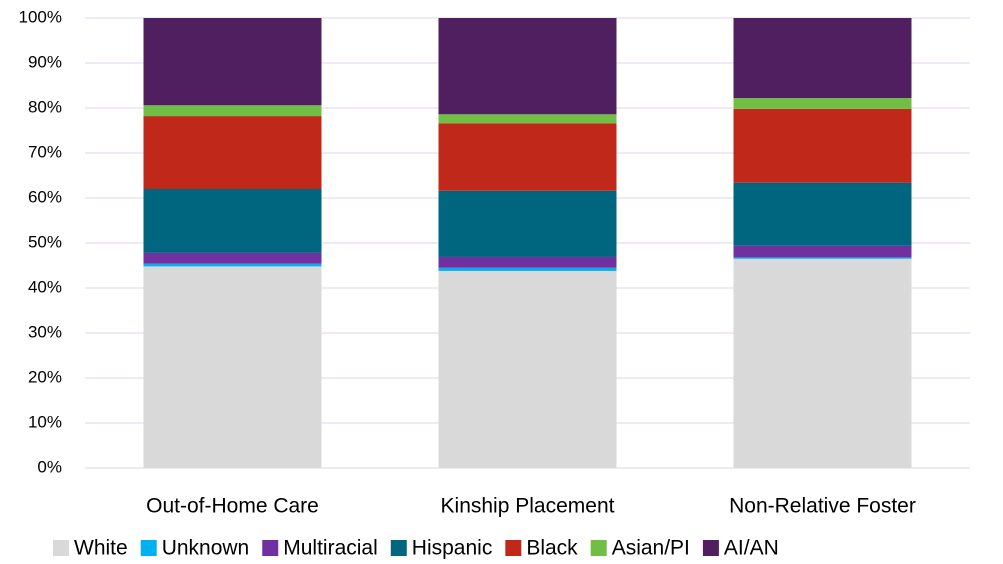 The image size is (1003, 564). I want to click on legend-label: White, so click(101, 548).